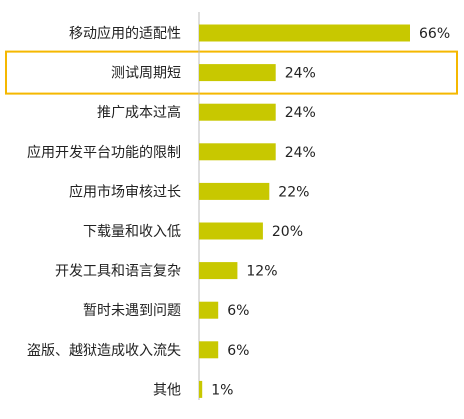 Image resolution: width=464 pixels, height=419 pixels. Describe the element at coordinates (132, 311) in the screenshot. I see `category-label: 暂时未遇到问题` at that location.